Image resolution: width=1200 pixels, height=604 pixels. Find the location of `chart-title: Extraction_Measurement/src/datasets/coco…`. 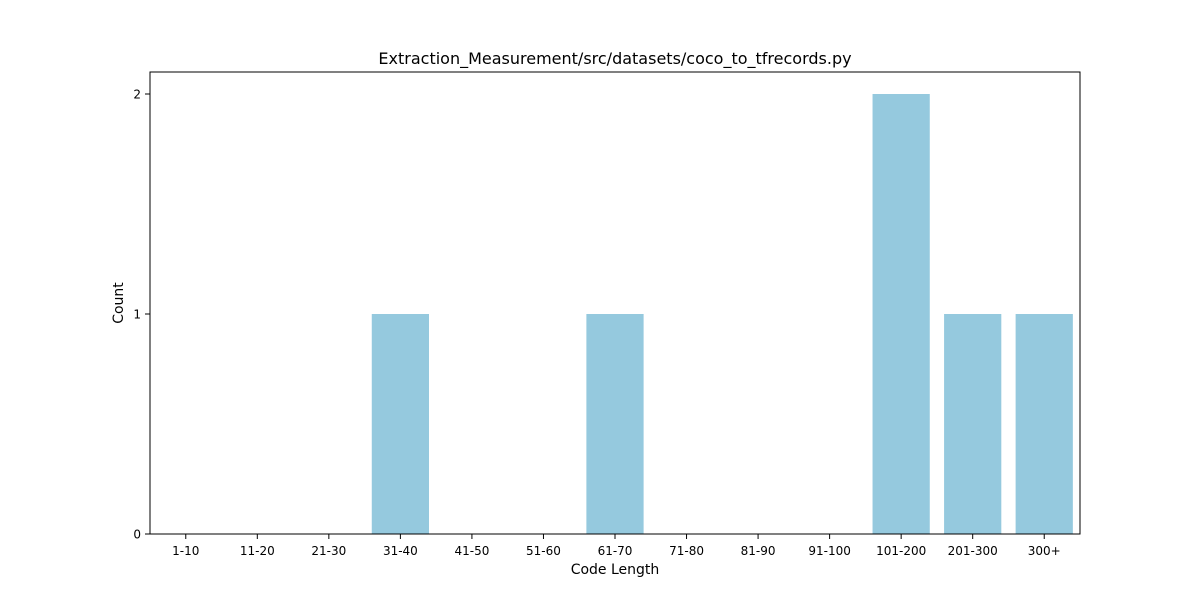

chart-title: Extraction_Measurement/src/datasets/coco… is located at coordinates (614, 59).